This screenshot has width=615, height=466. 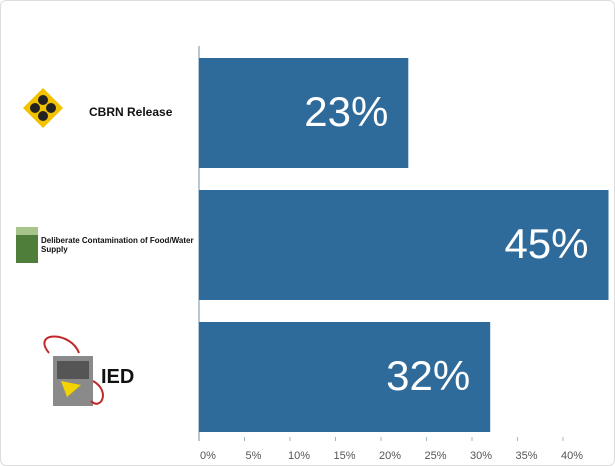 I want to click on x-tick-label: 35%, so click(x=526, y=456).